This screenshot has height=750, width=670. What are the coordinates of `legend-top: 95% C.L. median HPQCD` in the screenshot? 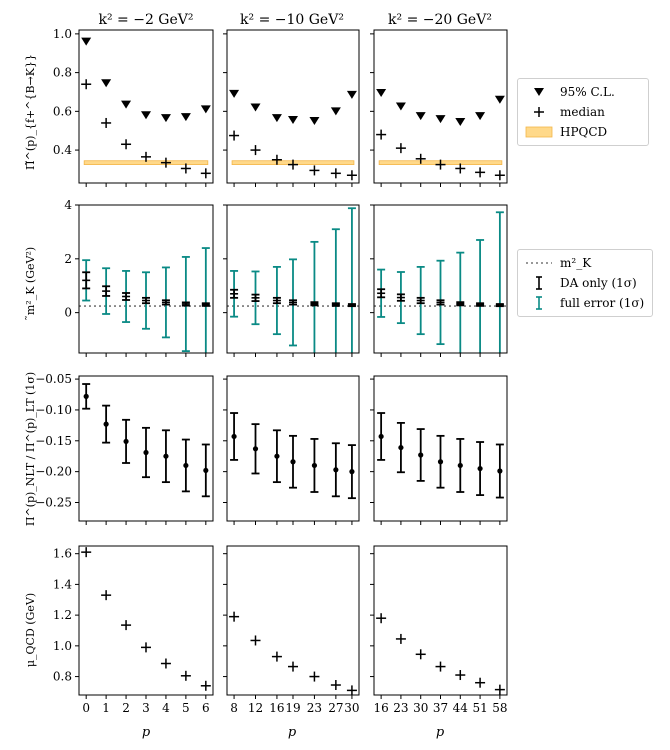 It's located at (583, 112).